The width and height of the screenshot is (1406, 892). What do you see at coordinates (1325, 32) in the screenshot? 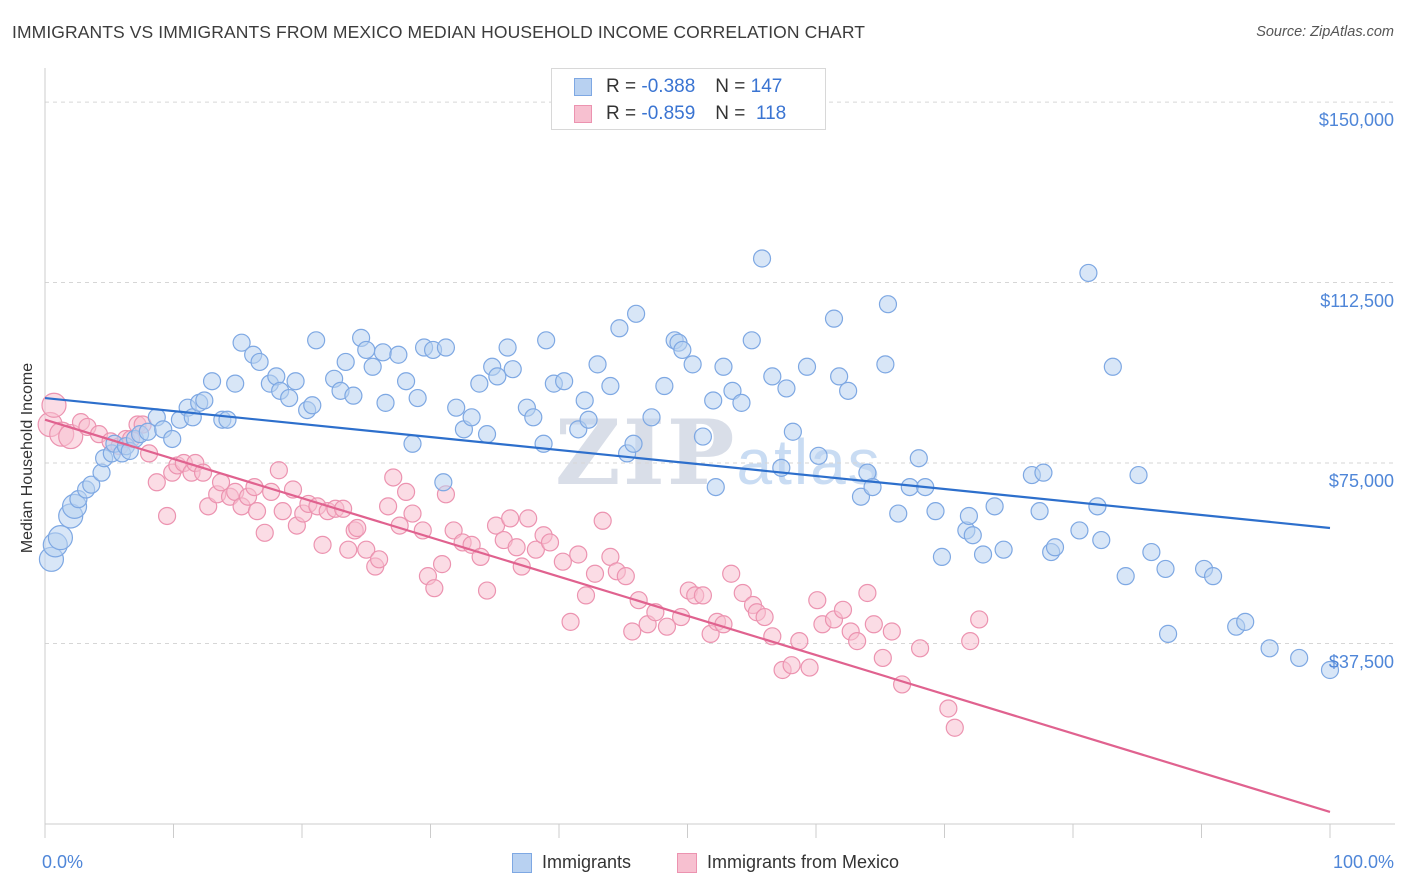
I see `source-credit: Source: ZipAtlas.com` at bounding box center [1325, 32].